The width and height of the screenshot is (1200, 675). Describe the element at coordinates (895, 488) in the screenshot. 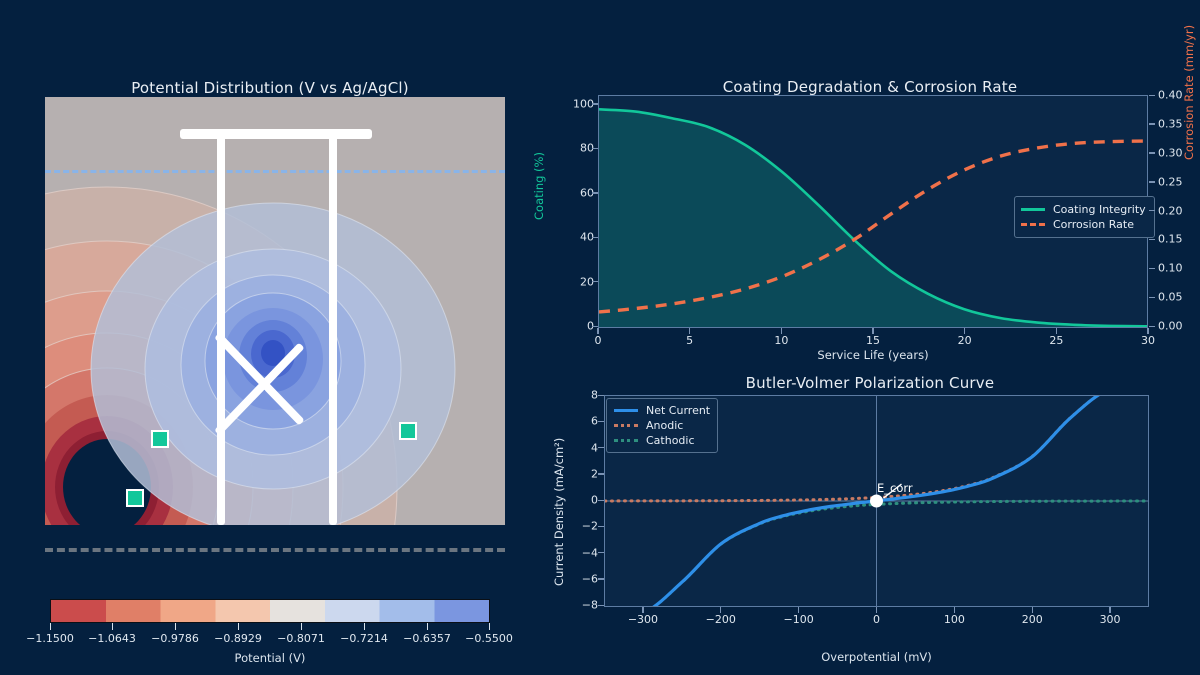

I see `ecorr-annotation: E_corr` at that location.